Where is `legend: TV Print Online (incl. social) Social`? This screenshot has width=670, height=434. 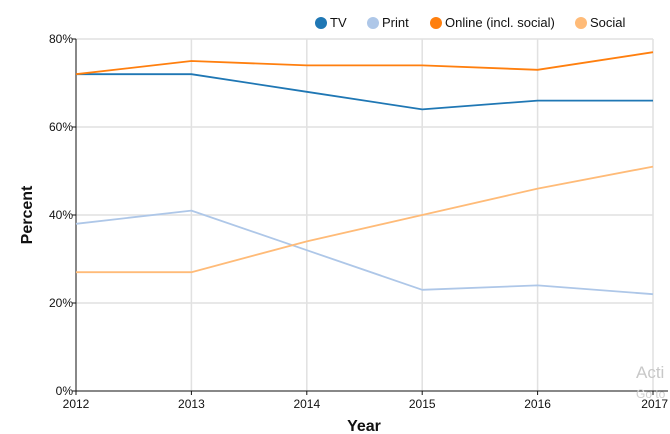
legend: TV Print Online (incl. social) Social is located at coordinates (470, 22).